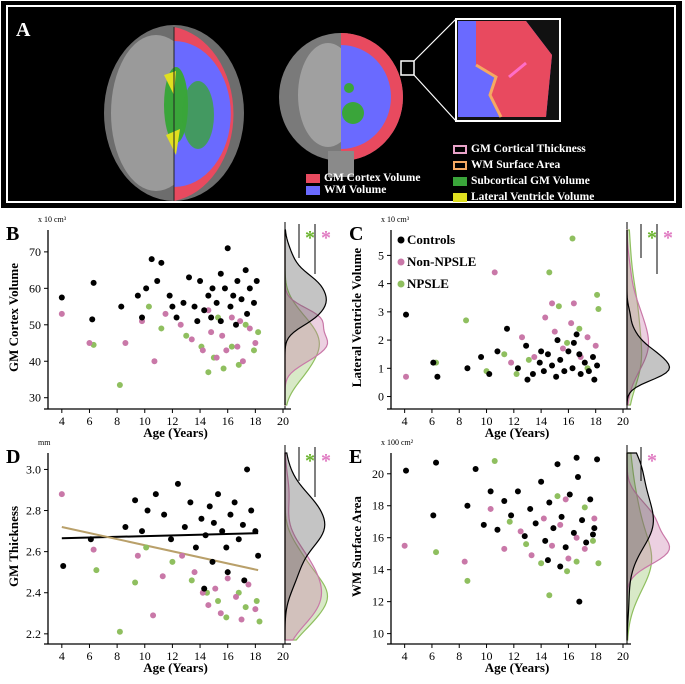  What do you see at coordinates (13, 457) in the screenshot?
I see `panel-d-label: D` at bounding box center [13, 457].